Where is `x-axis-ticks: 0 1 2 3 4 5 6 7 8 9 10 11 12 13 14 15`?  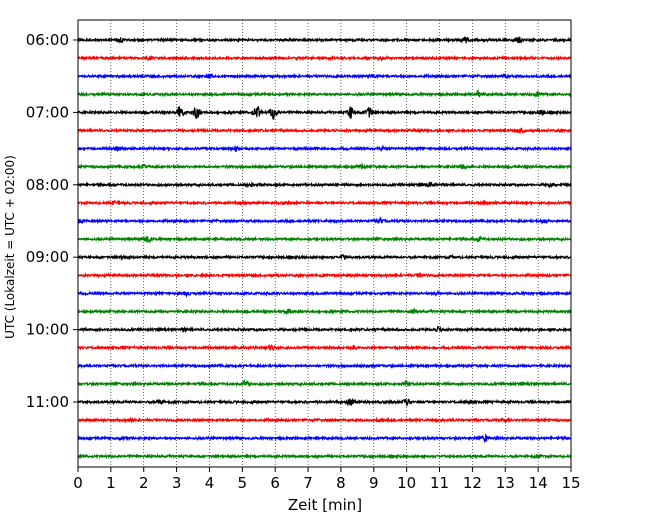
x-axis-ticks: 0 1 2 3 4 5 6 7 8 9 10 11 12 13 14 15 is located at coordinates (327, 479).